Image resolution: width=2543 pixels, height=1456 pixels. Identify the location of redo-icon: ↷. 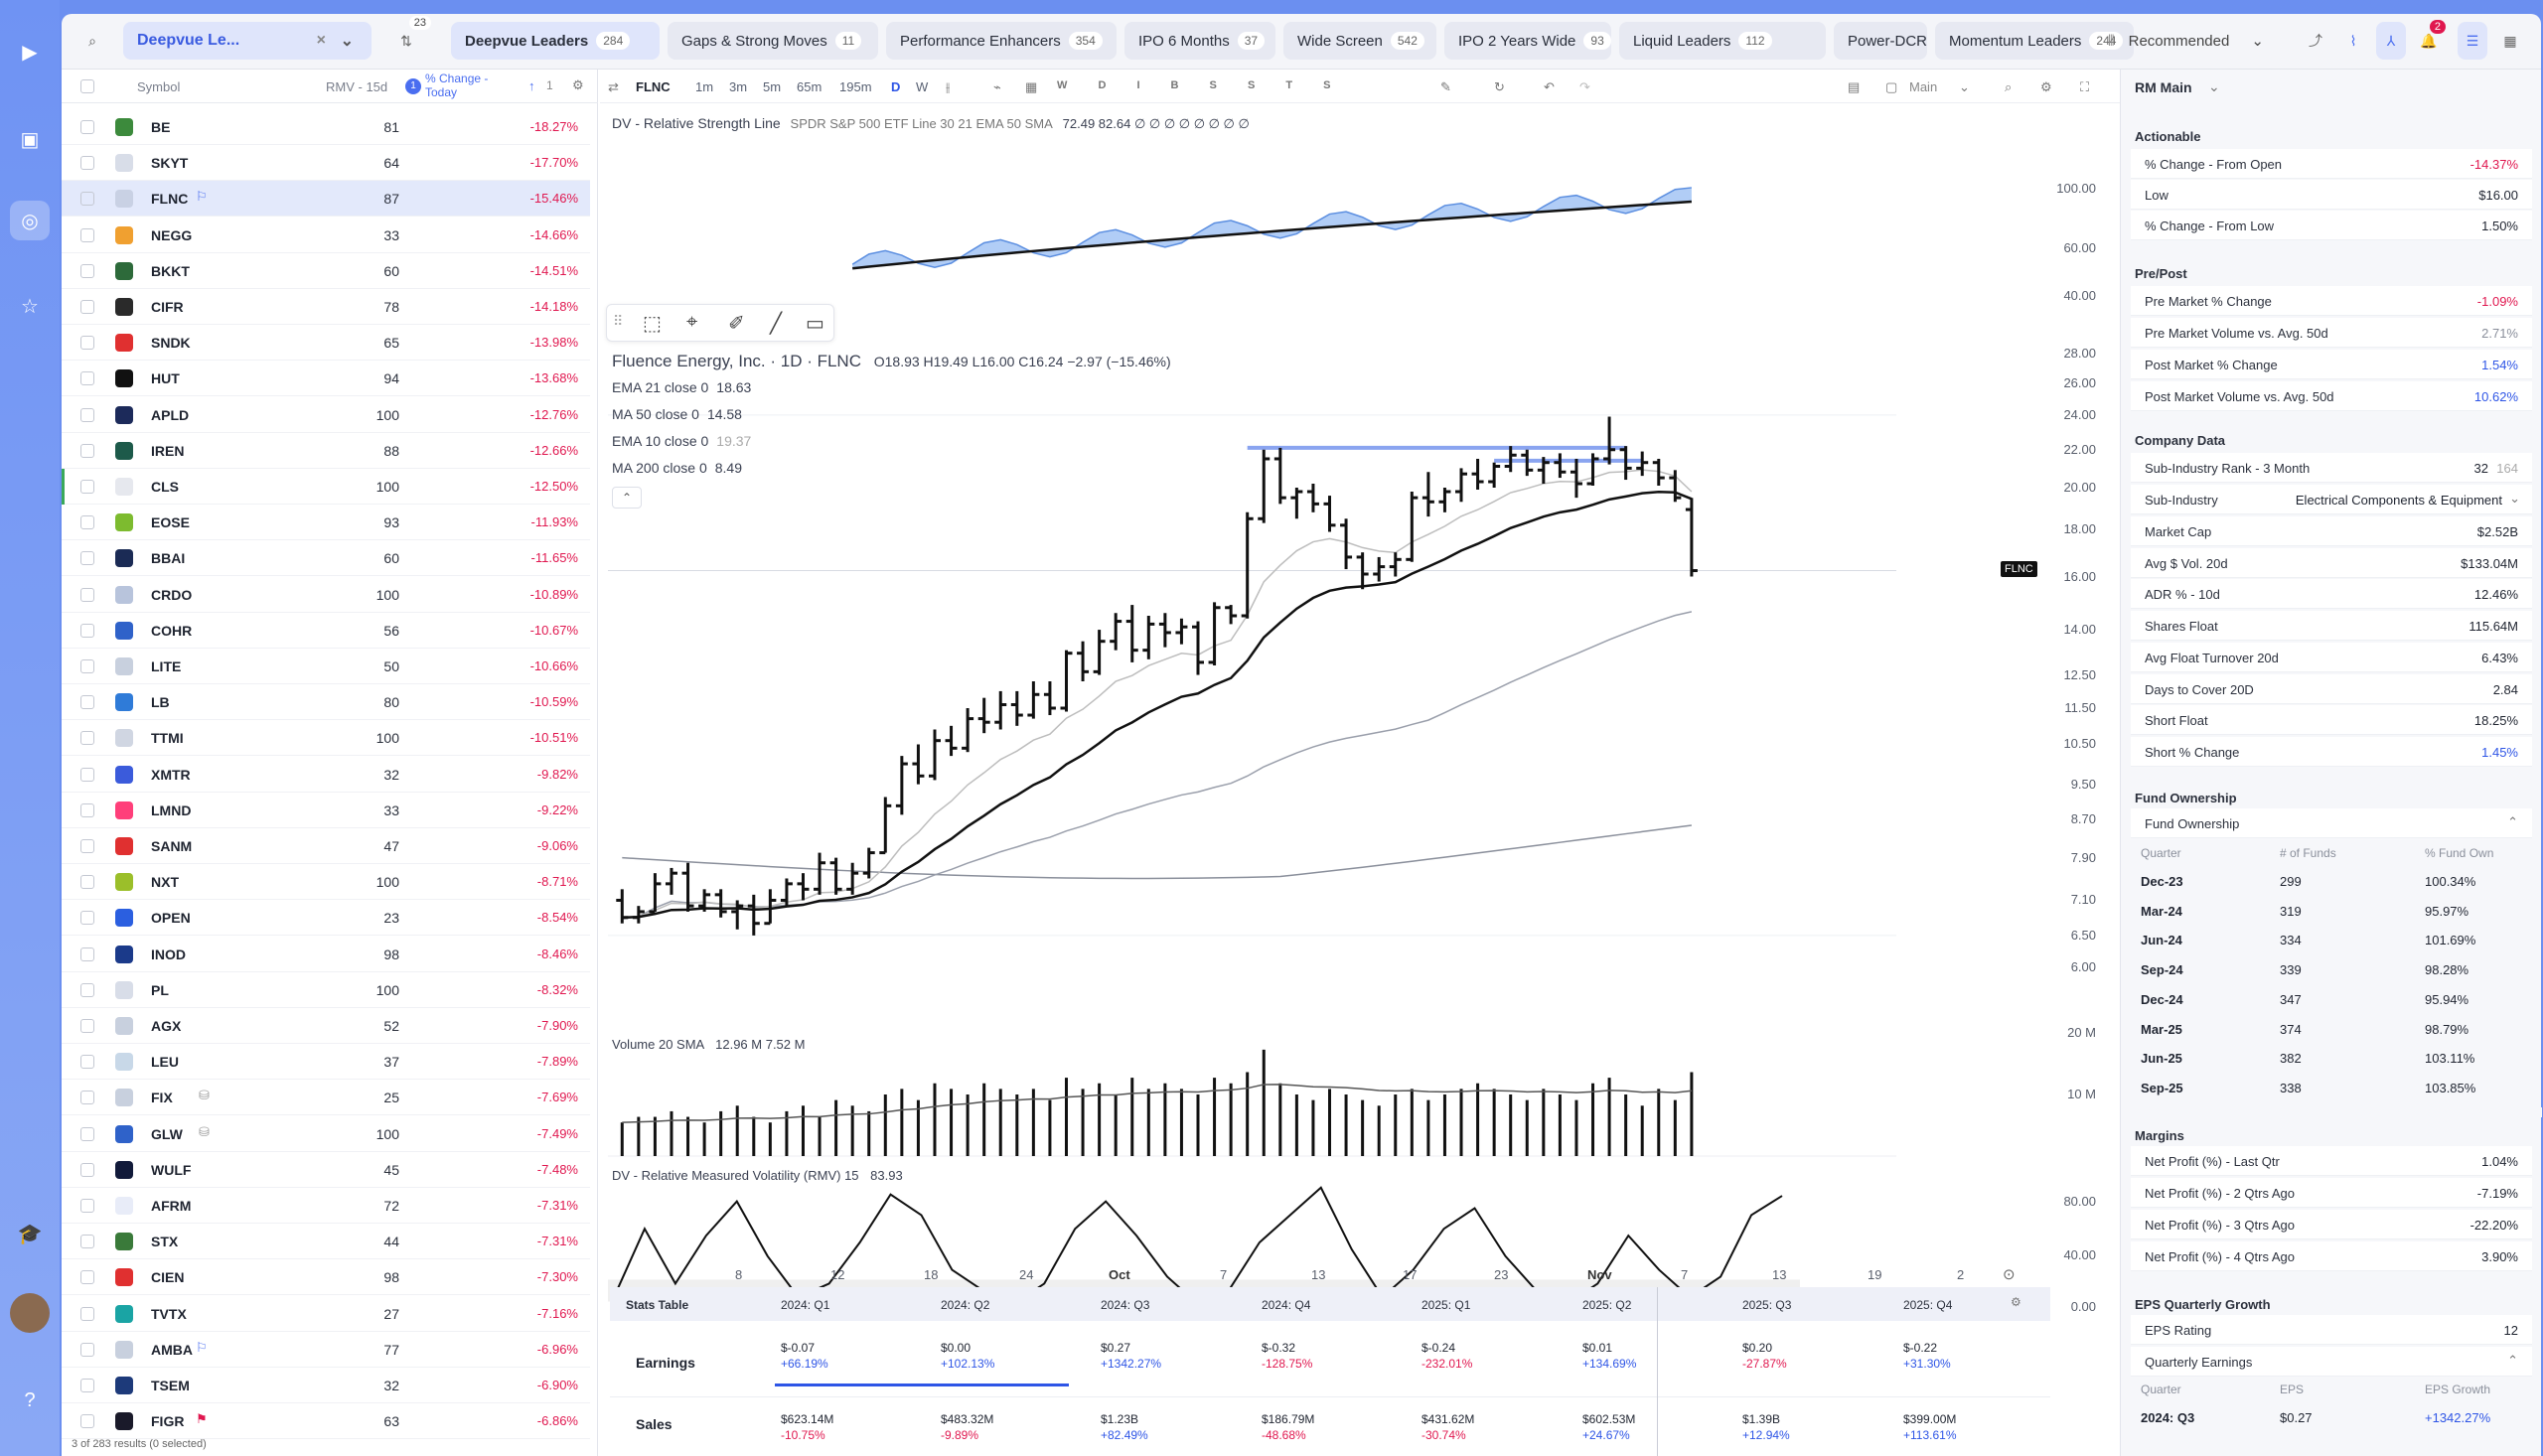
(1584, 86).